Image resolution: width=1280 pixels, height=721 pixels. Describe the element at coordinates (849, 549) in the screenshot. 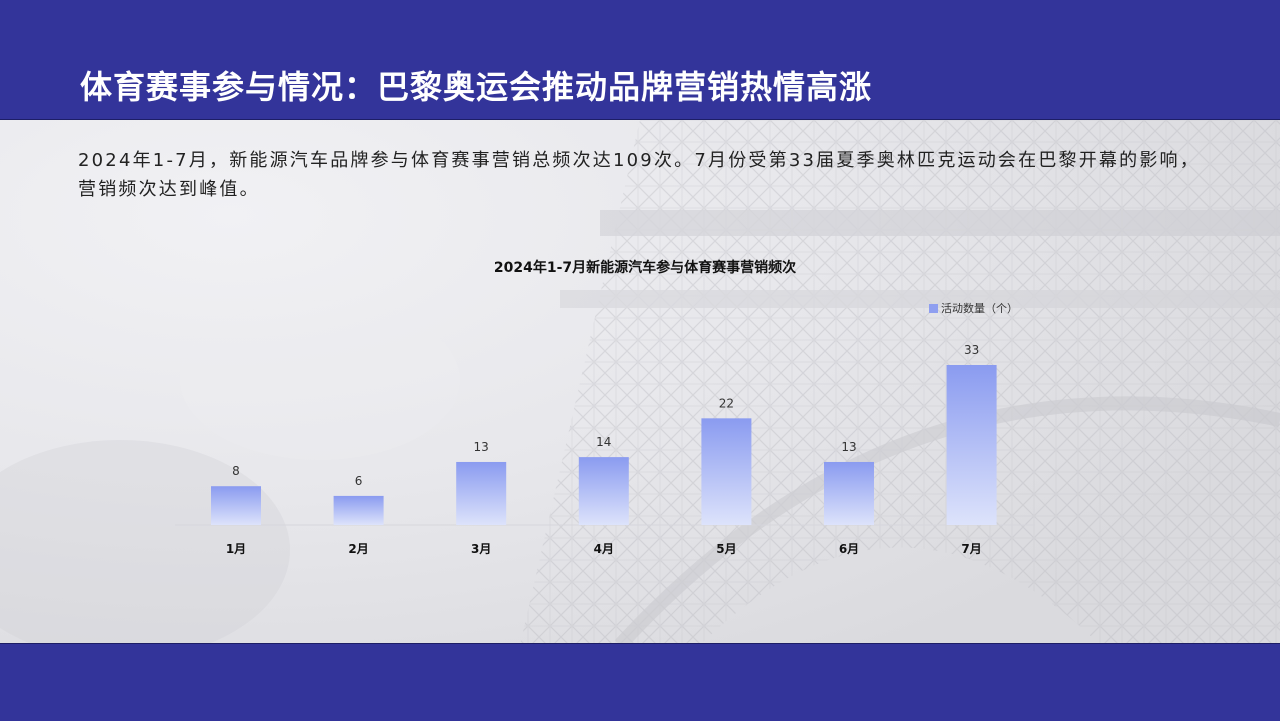

I see `x-tick-label-6: 6月` at that location.